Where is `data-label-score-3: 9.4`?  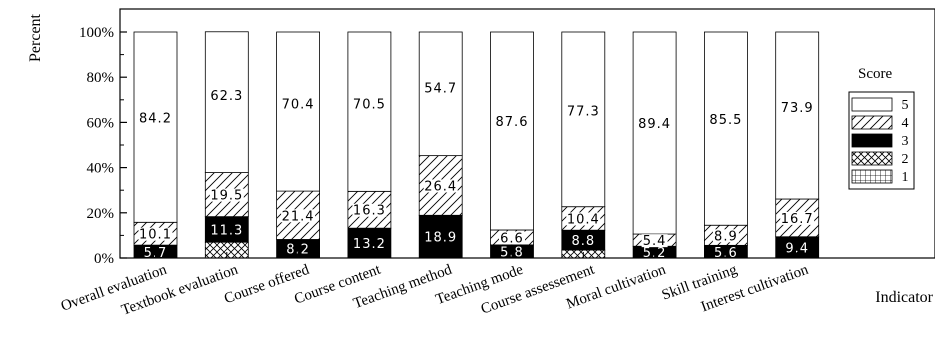
data-label-score-3: 9.4 is located at coordinates (797, 248).